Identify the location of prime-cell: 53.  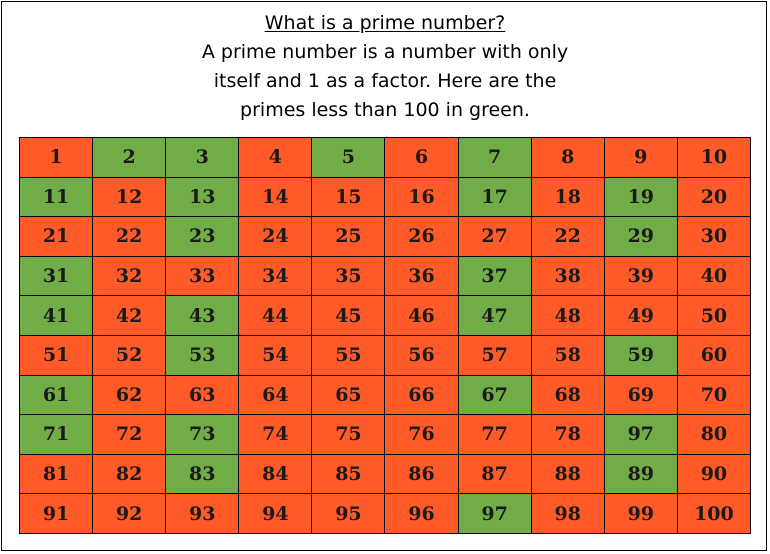
(202, 355).